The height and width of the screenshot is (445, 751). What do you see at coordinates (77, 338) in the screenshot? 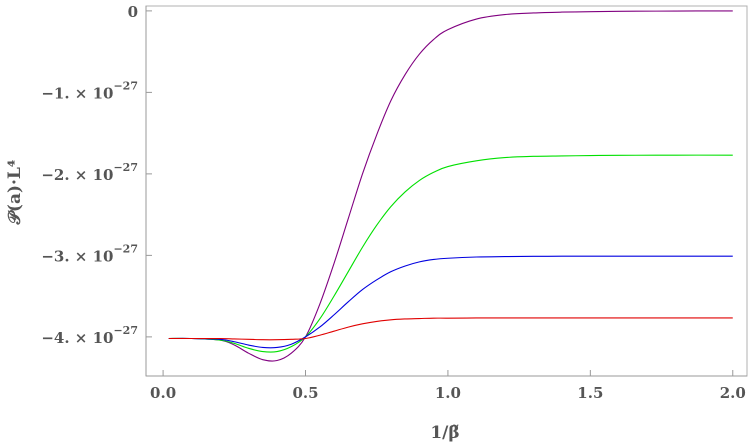
I see `y-tick-mantissa: −4. × 10` at bounding box center [77, 338].